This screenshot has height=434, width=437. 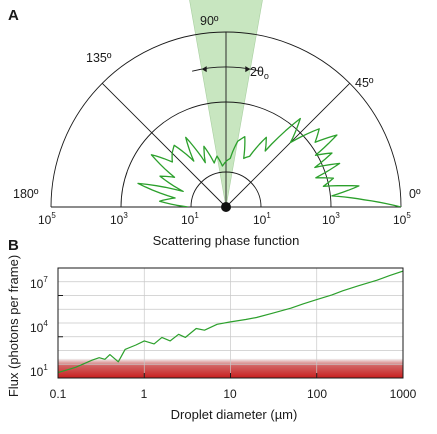 What do you see at coordinates (331, 219) in the screenshot?
I see `radial-tick-right-mid: 103` at bounding box center [331, 219].